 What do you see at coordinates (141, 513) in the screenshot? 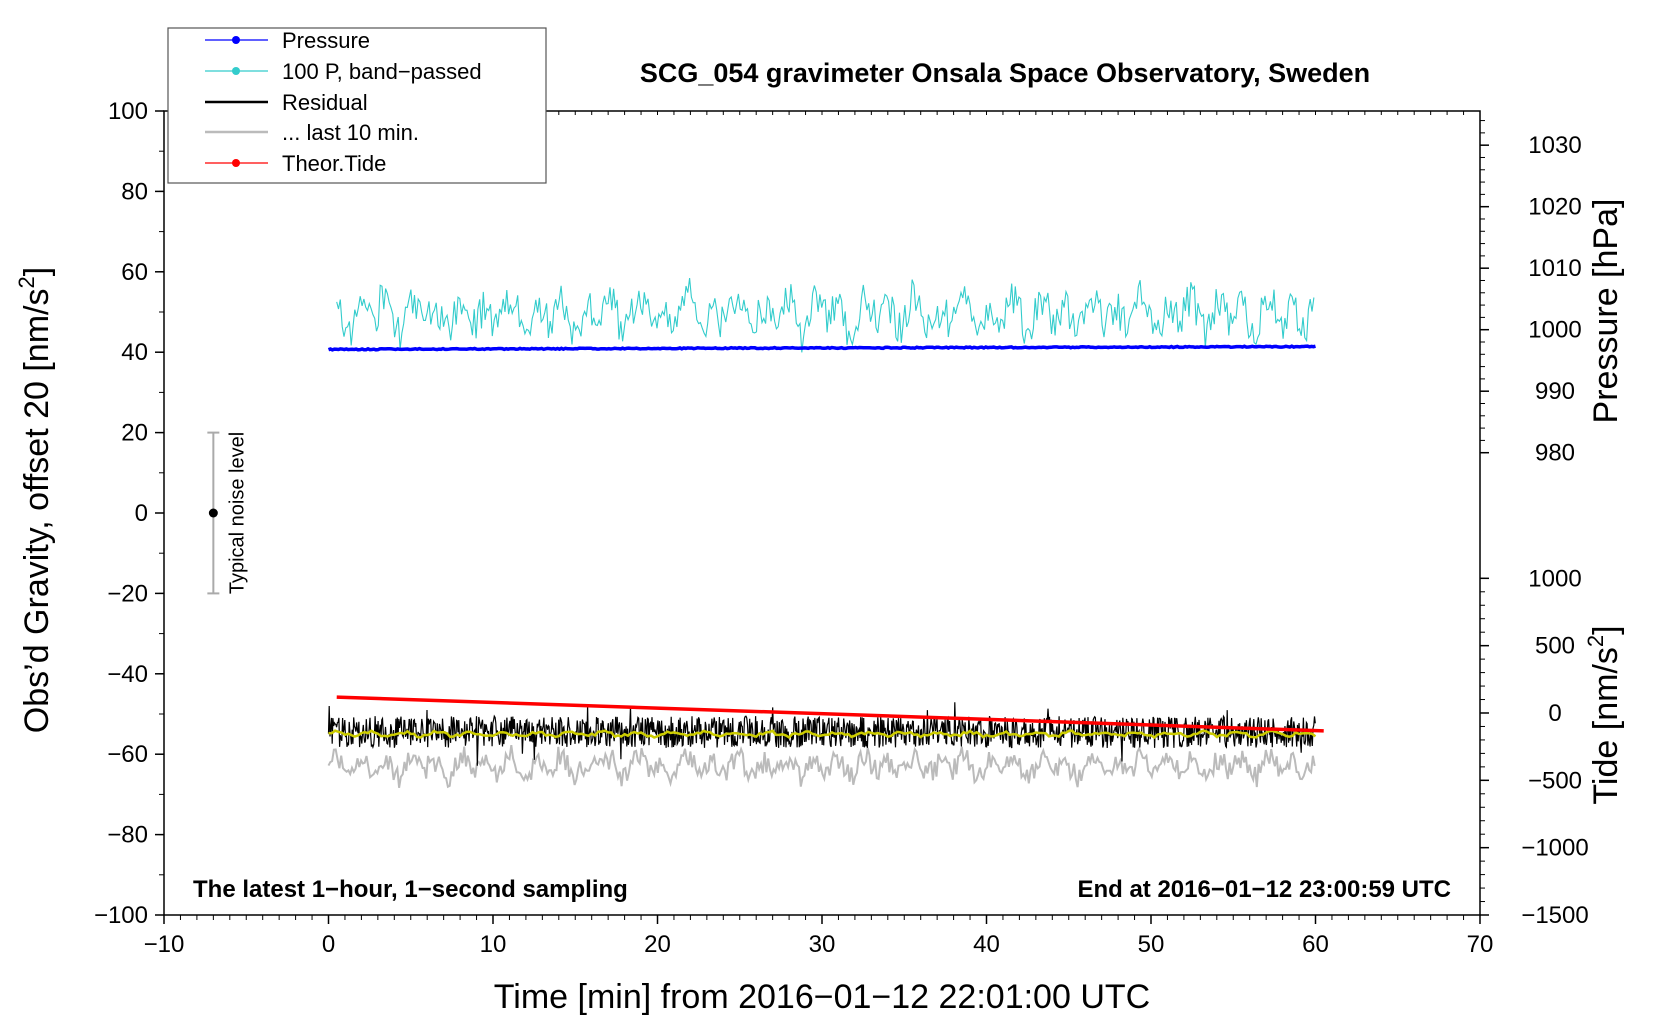
I see `y-tick-label: 0` at bounding box center [141, 513].